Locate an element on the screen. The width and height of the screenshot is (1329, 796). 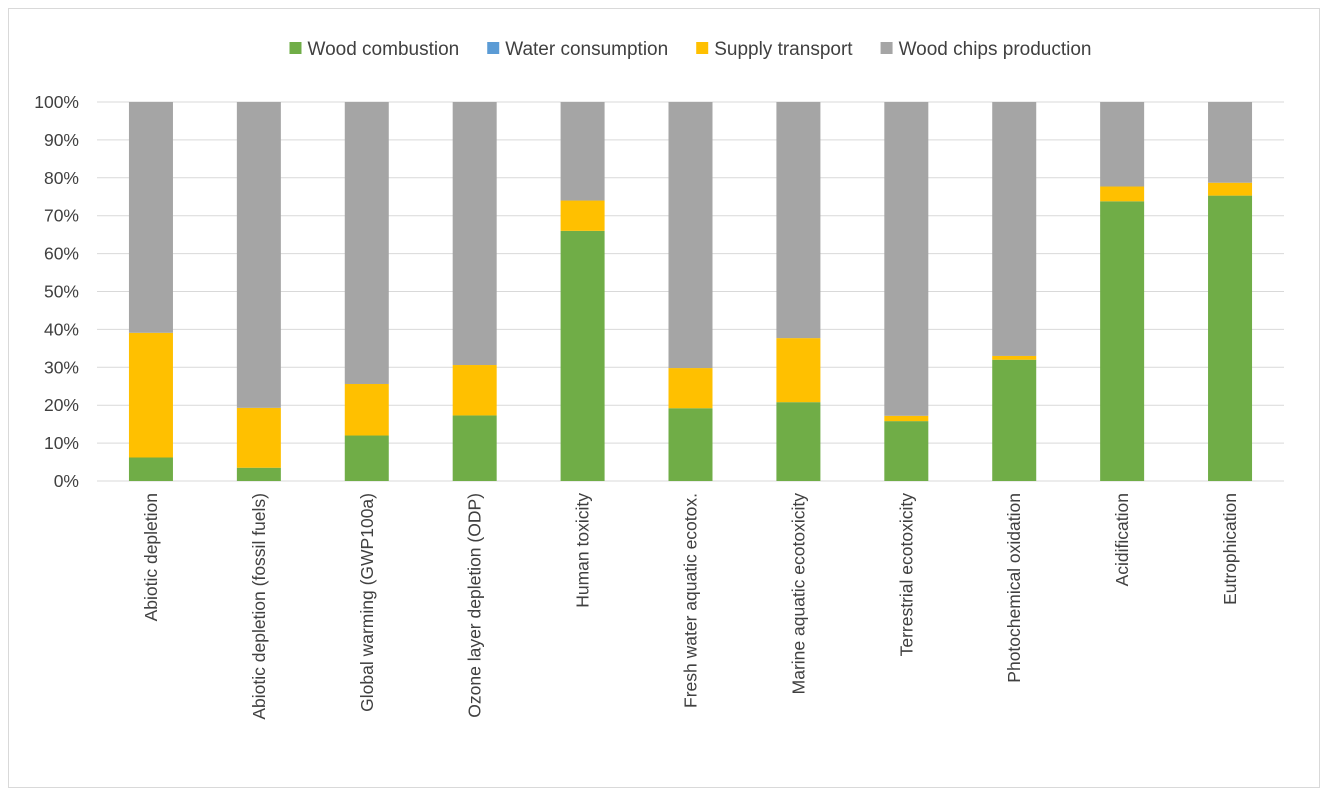
legend-item: Wood combustion is located at coordinates (374, 49).